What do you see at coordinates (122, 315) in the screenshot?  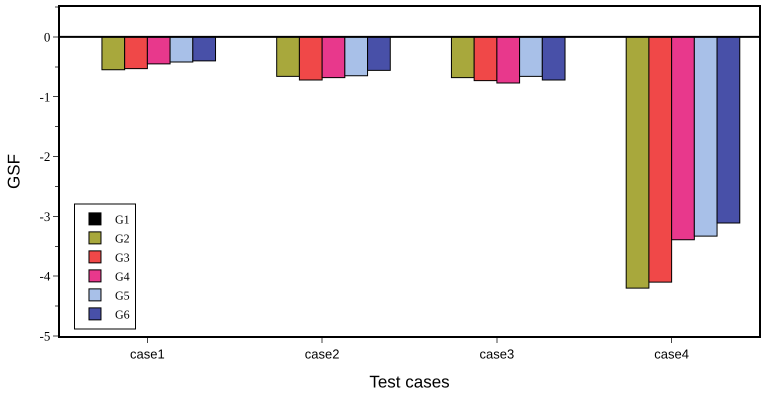 I see `legend-label: G6` at bounding box center [122, 315].